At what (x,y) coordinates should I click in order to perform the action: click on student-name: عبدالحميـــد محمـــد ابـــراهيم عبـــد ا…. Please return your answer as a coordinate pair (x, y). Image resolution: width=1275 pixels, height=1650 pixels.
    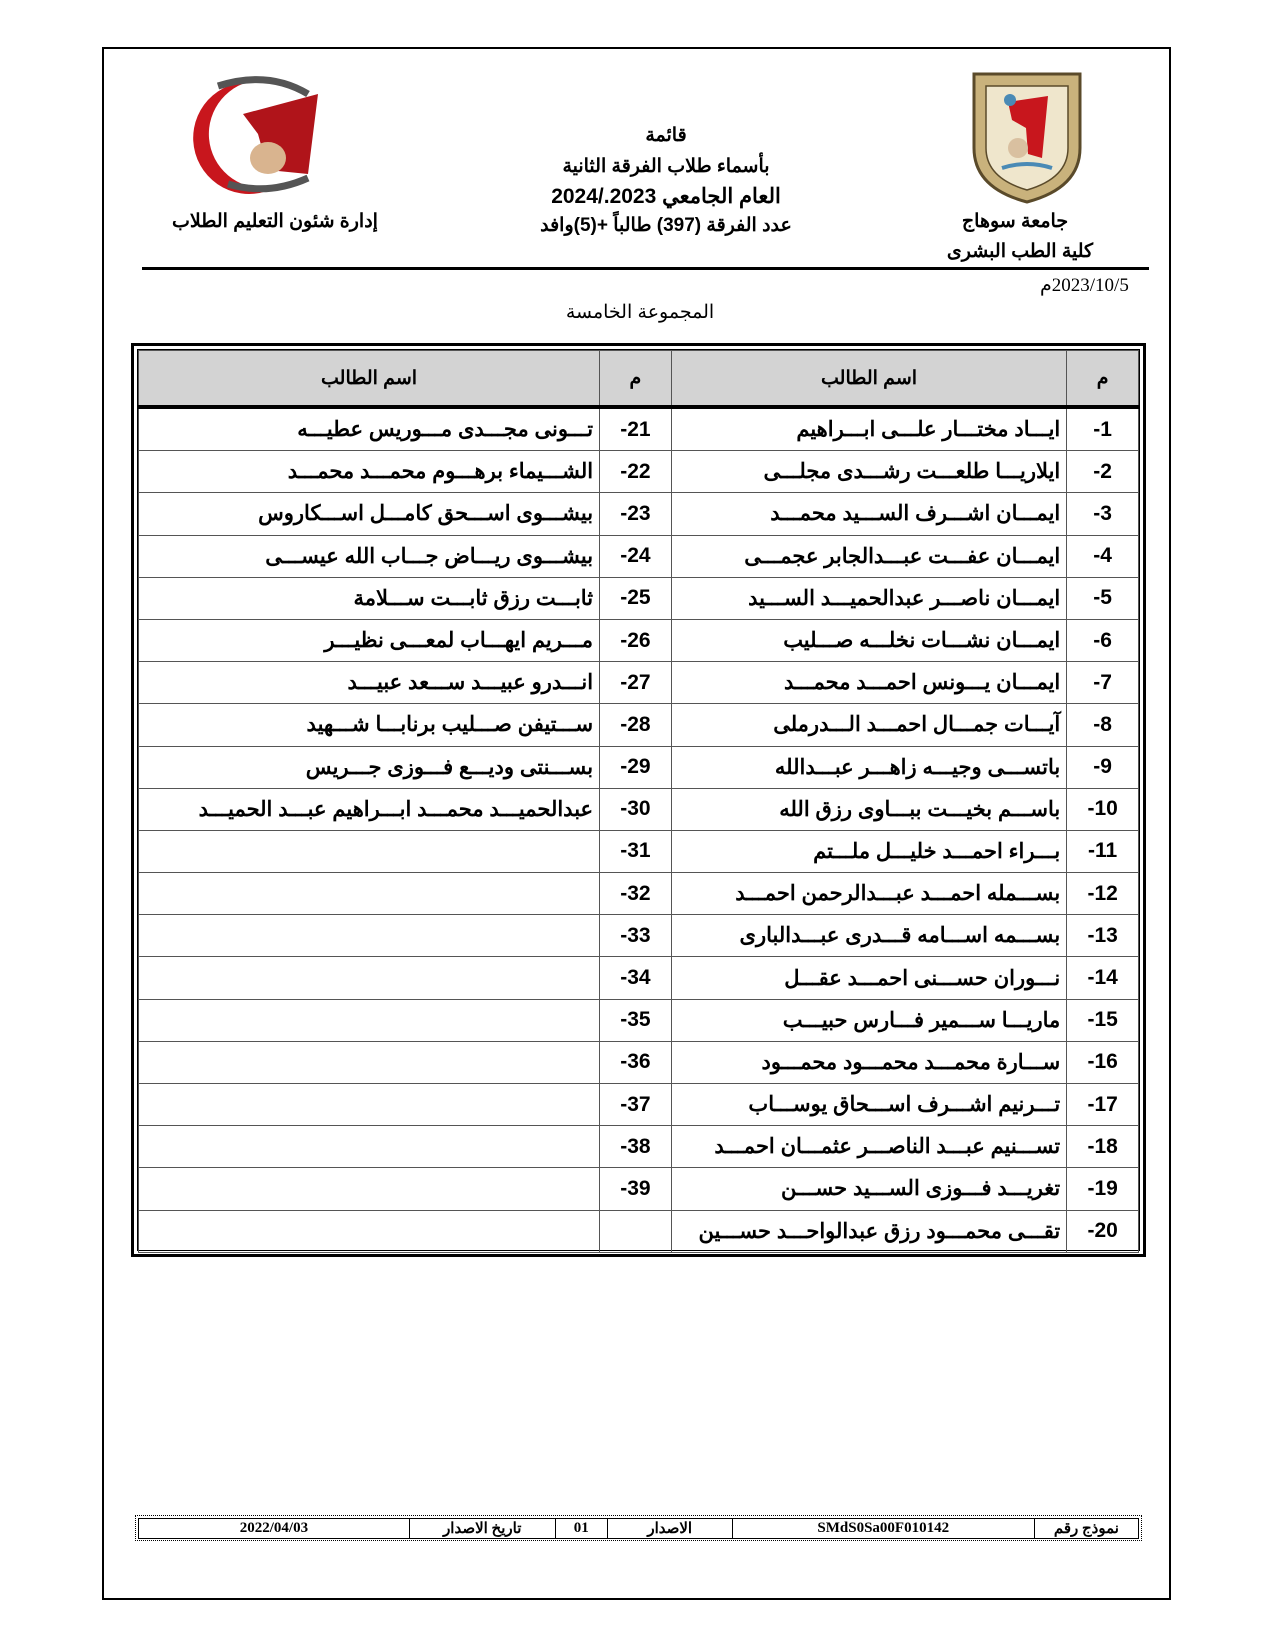
    Looking at the image, I should click on (369, 809).